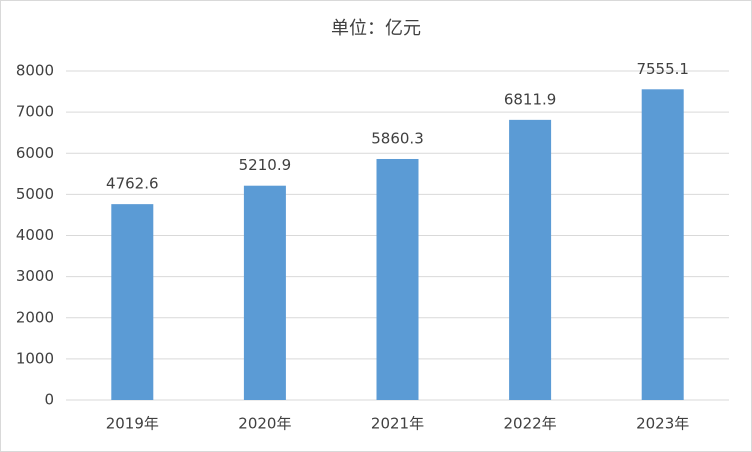 This screenshot has width=752, height=452. What do you see at coordinates (35, 317) in the screenshot?
I see `y-tick-label: 2000` at bounding box center [35, 317].